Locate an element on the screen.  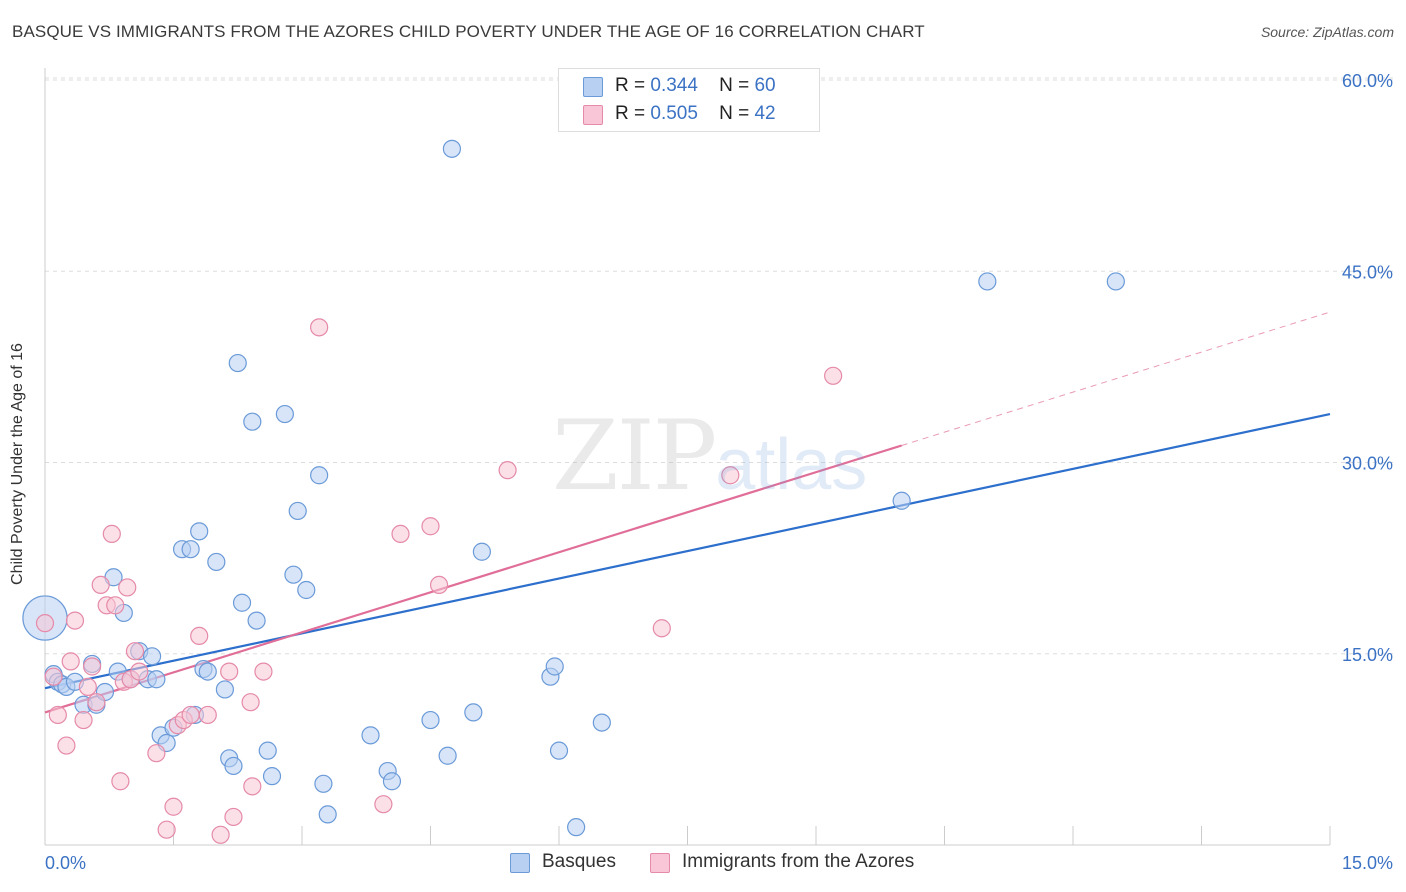
r-value: 0.344 is located at coordinates (674, 85).